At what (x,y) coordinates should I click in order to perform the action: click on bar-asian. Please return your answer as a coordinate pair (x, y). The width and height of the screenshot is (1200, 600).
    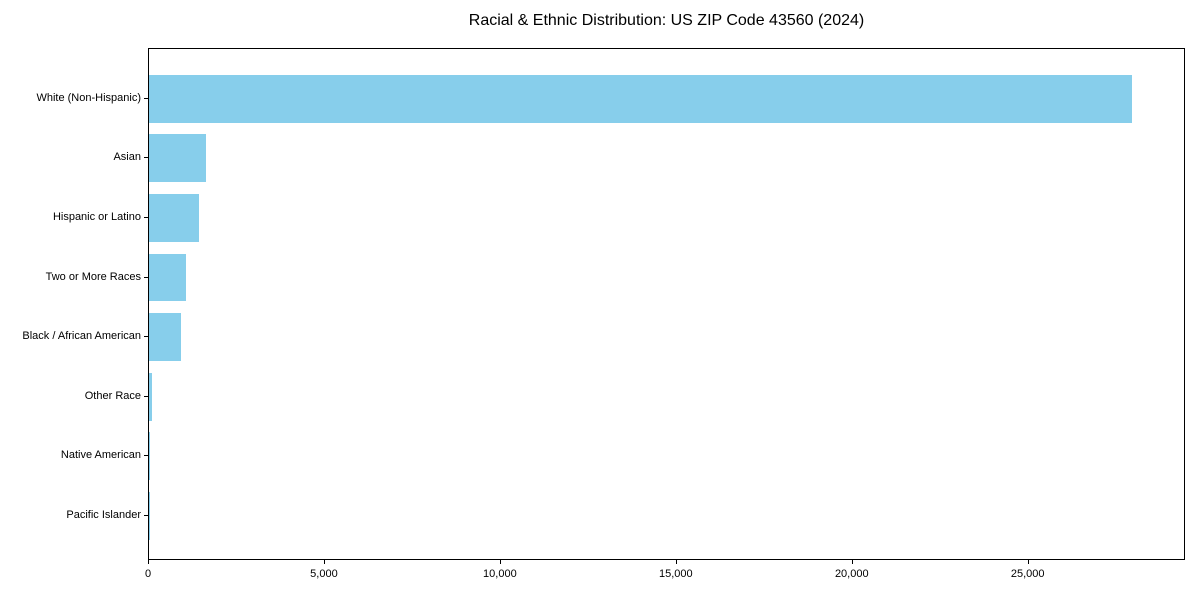
    Looking at the image, I should click on (177, 158).